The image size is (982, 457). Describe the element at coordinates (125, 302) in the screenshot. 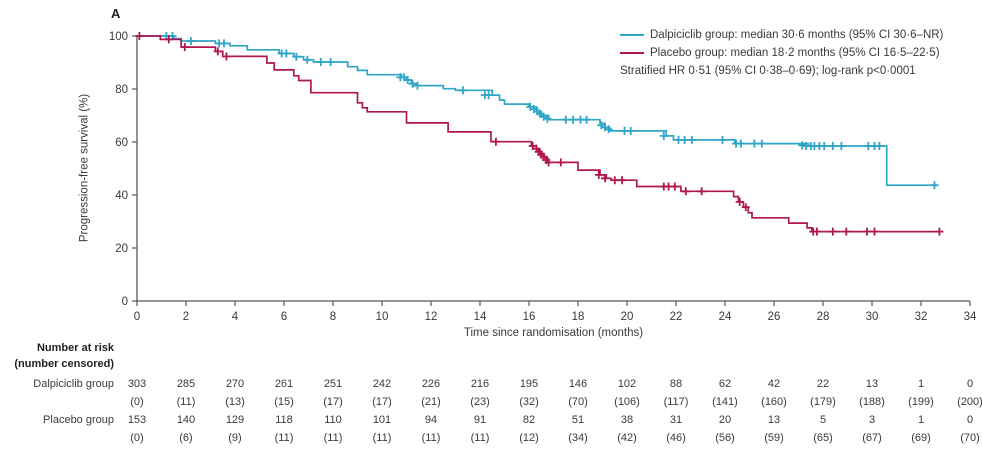

I see `y-tick-label: 0` at that location.